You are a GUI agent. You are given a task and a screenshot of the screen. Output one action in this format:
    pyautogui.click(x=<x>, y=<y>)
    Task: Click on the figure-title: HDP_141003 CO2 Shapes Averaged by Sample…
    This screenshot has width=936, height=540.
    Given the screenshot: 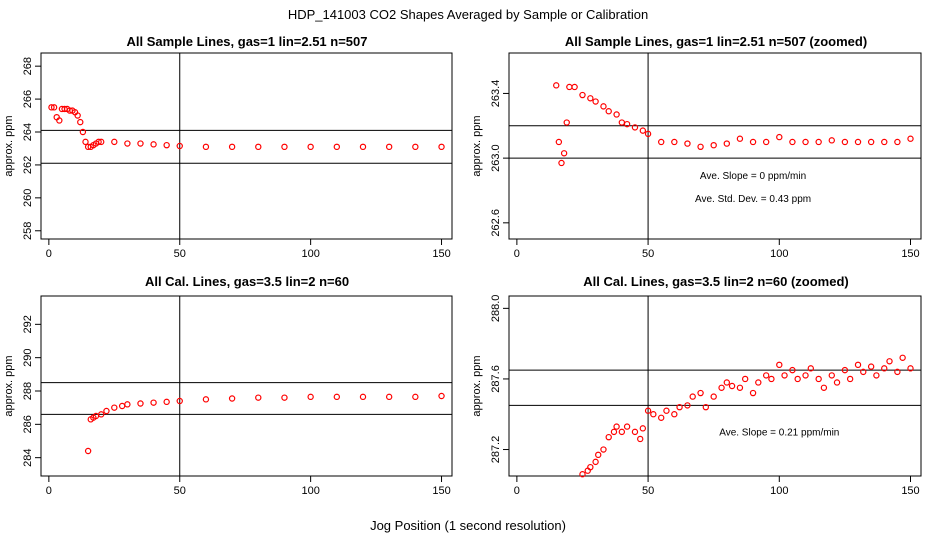 What is the action you would take?
    pyautogui.click(x=468, y=14)
    